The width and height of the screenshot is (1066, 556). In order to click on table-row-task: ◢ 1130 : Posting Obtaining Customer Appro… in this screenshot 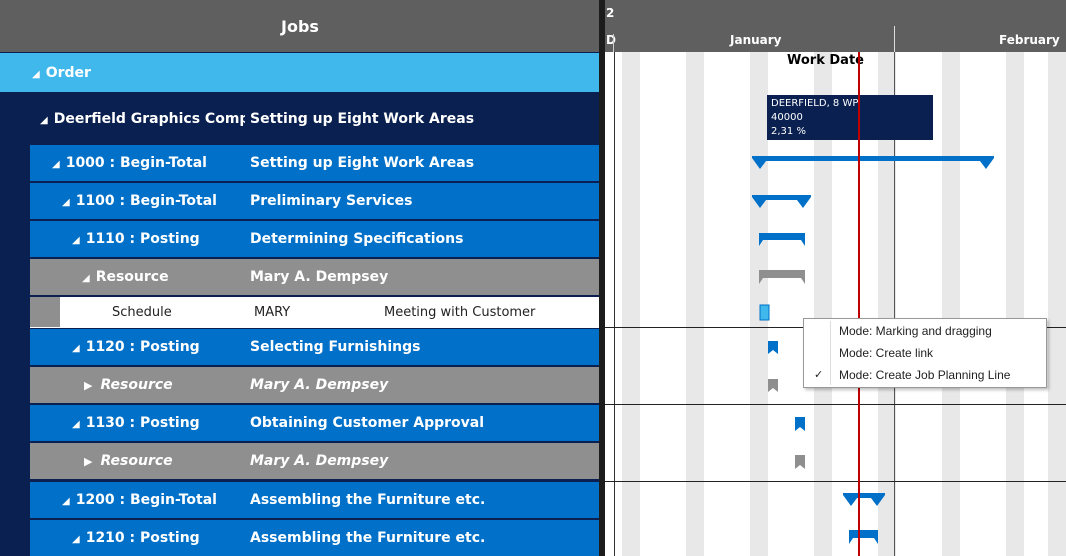, I will do `click(315, 423)`.